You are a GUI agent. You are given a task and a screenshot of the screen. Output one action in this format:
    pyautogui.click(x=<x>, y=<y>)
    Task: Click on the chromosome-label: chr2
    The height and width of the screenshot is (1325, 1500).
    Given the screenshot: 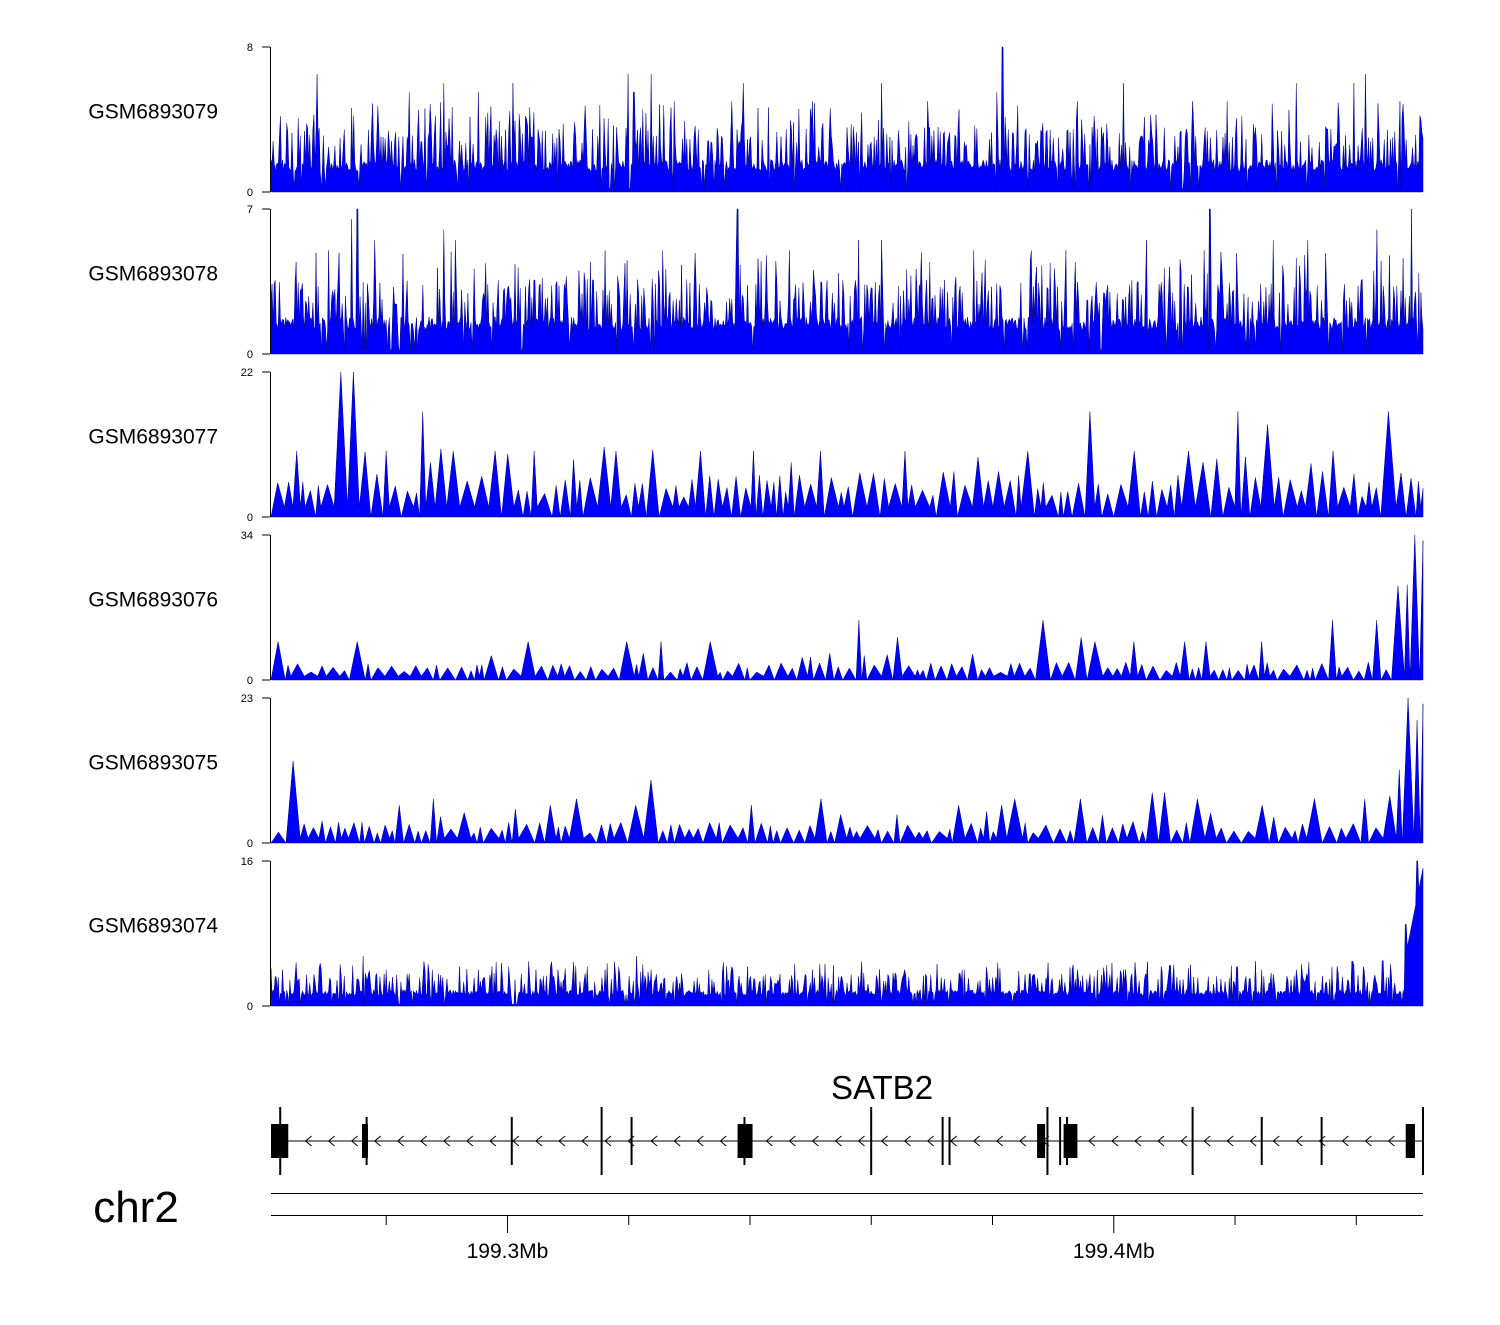 What is the action you would take?
    pyautogui.click(x=136, y=1207)
    